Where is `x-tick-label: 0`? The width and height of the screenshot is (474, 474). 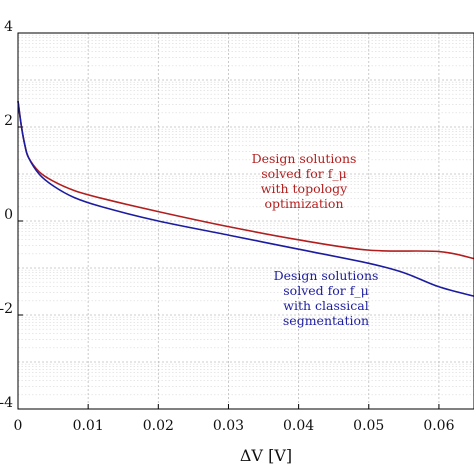
x-tick-label: 0 is located at coordinates (18, 426).